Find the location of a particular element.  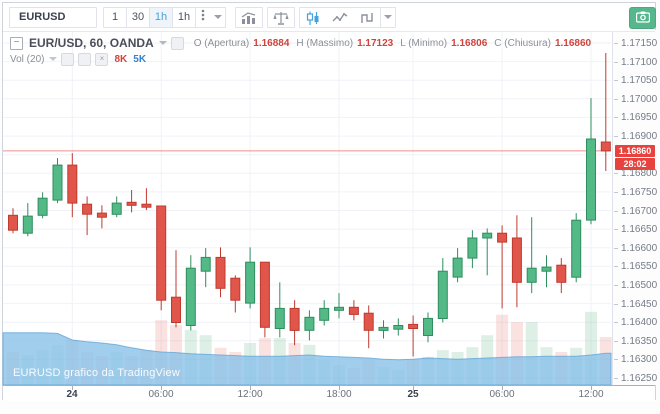

price-tick-label: 1.16350 is located at coordinates (639, 341).